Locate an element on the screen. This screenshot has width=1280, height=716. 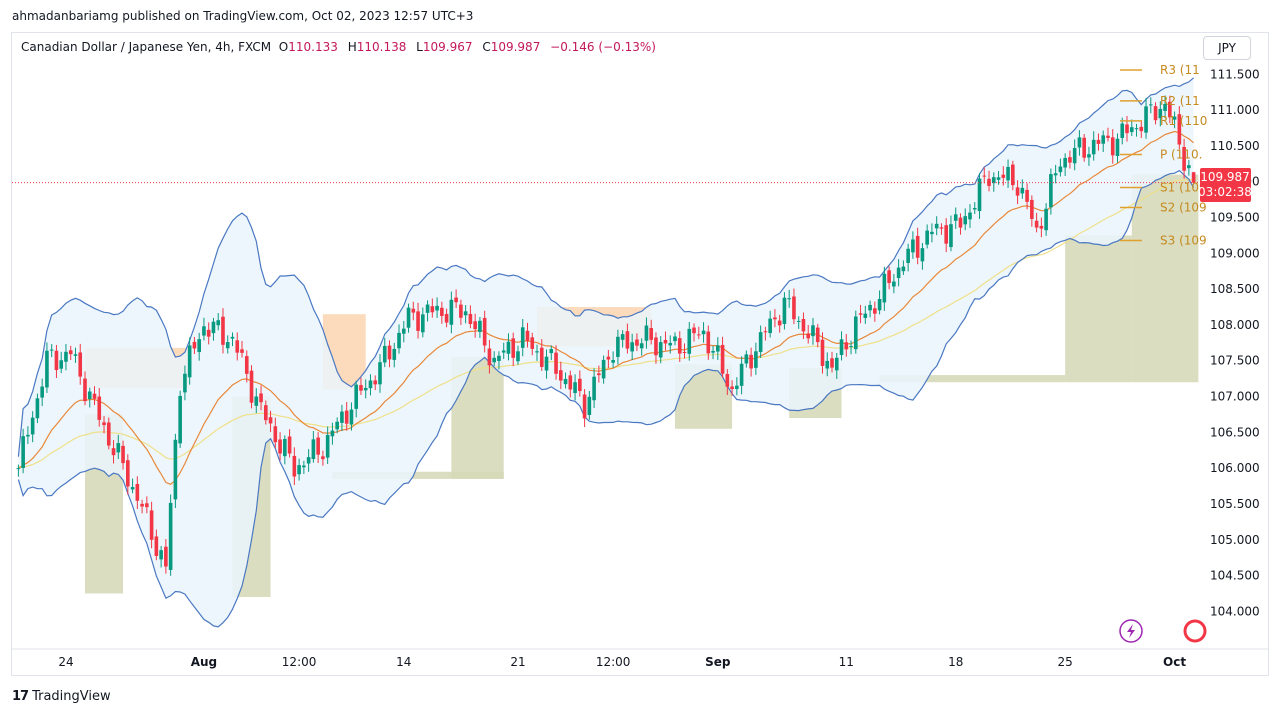
tradingview-logo-icon: 17 is located at coordinates (20, 696).